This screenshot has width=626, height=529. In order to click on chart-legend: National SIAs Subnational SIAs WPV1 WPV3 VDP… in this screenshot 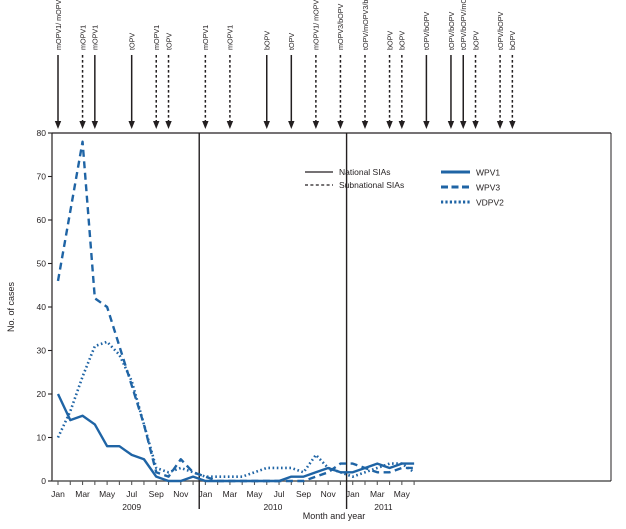, I will do `click(404, 187)`.